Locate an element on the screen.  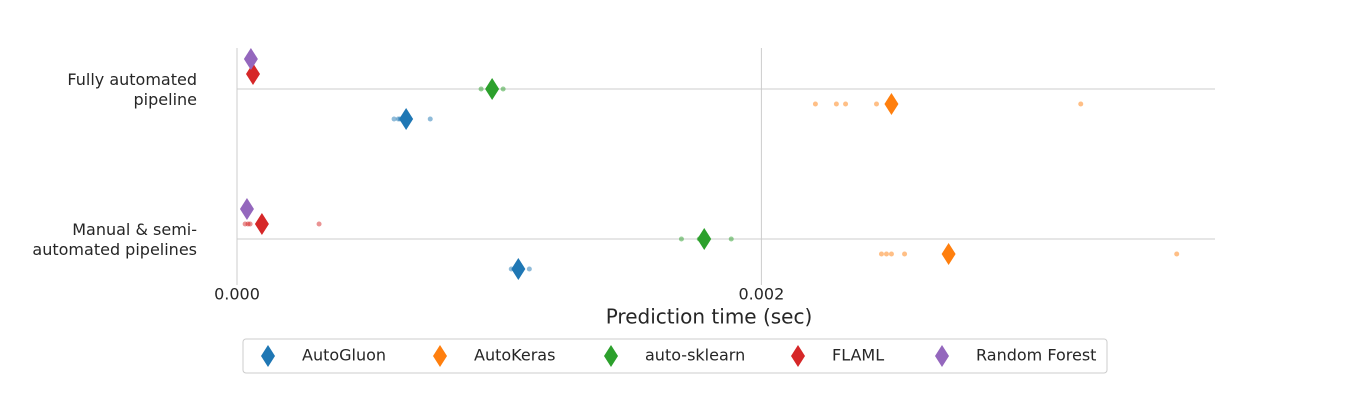
y-tick-line: pipeline is located at coordinates (165, 99).